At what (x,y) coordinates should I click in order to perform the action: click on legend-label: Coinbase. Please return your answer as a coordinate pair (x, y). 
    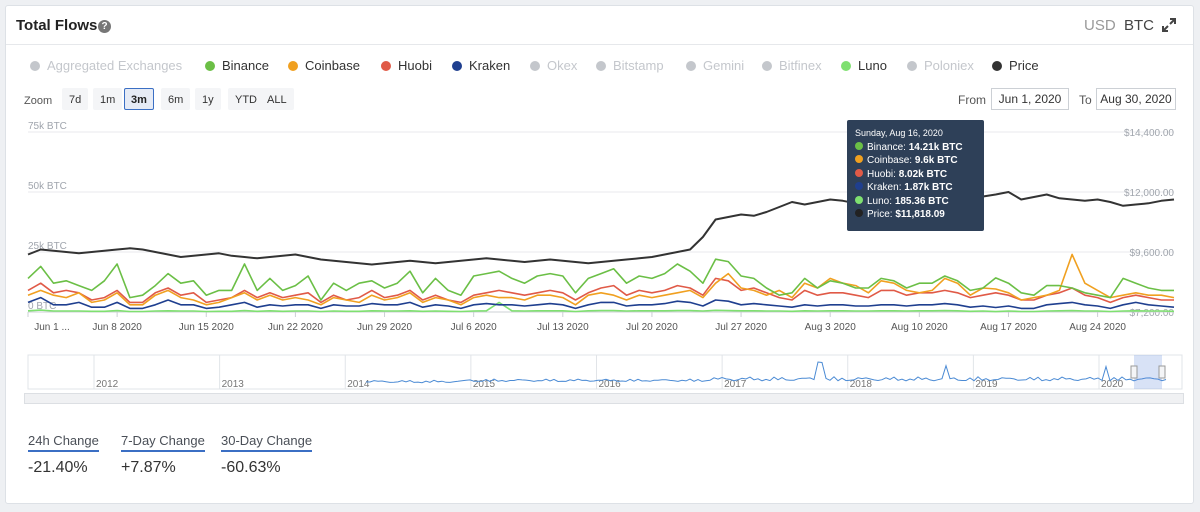
    Looking at the image, I should click on (332, 65).